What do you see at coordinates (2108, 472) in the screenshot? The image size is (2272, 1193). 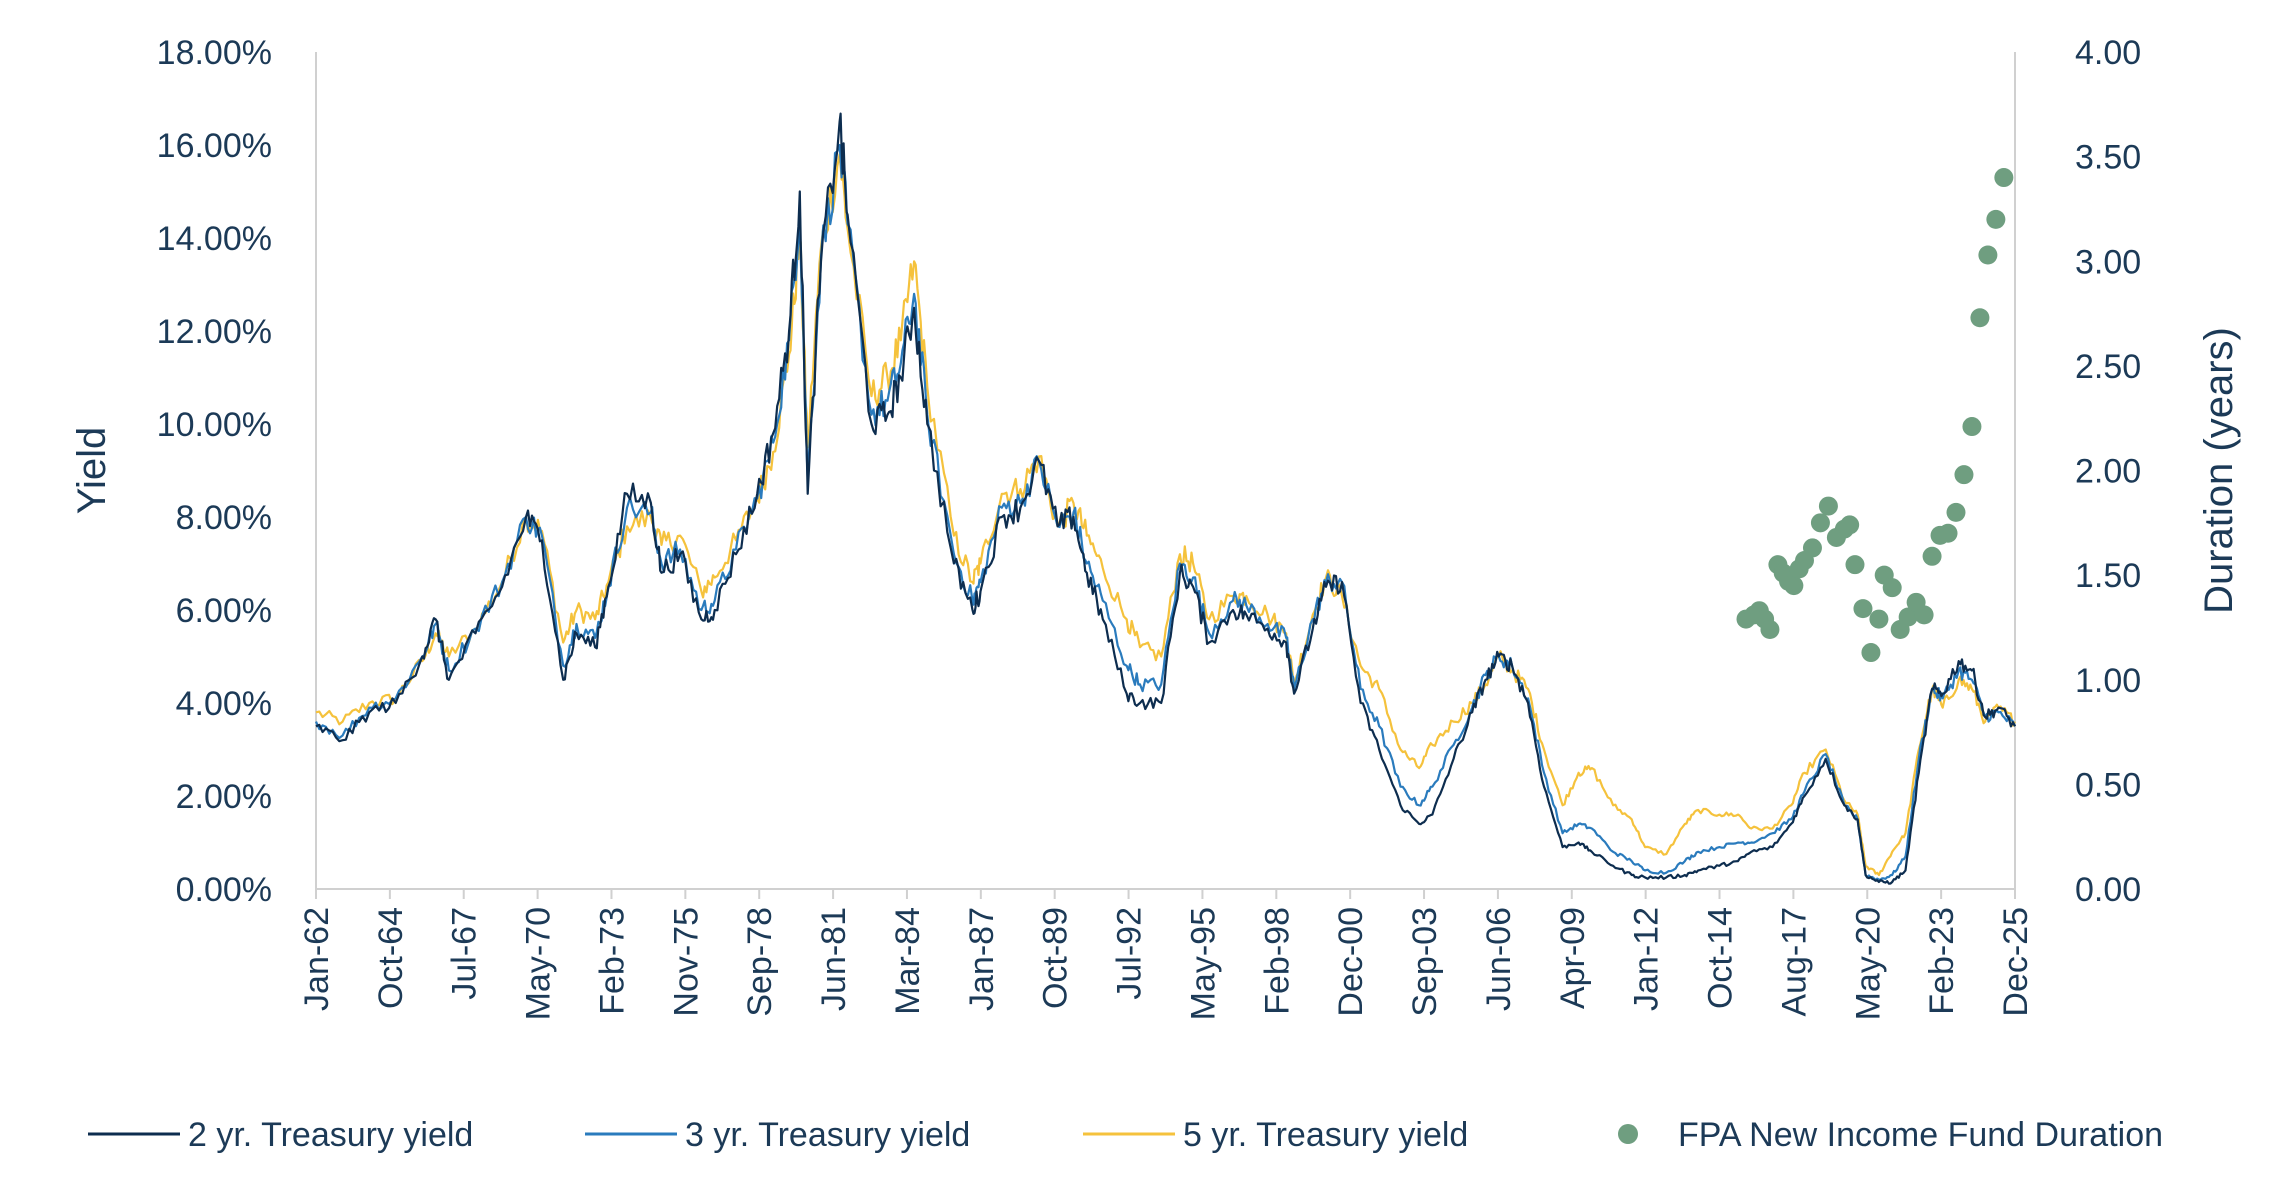 I see `y2-tick-label: 2.00` at bounding box center [2108, 472].